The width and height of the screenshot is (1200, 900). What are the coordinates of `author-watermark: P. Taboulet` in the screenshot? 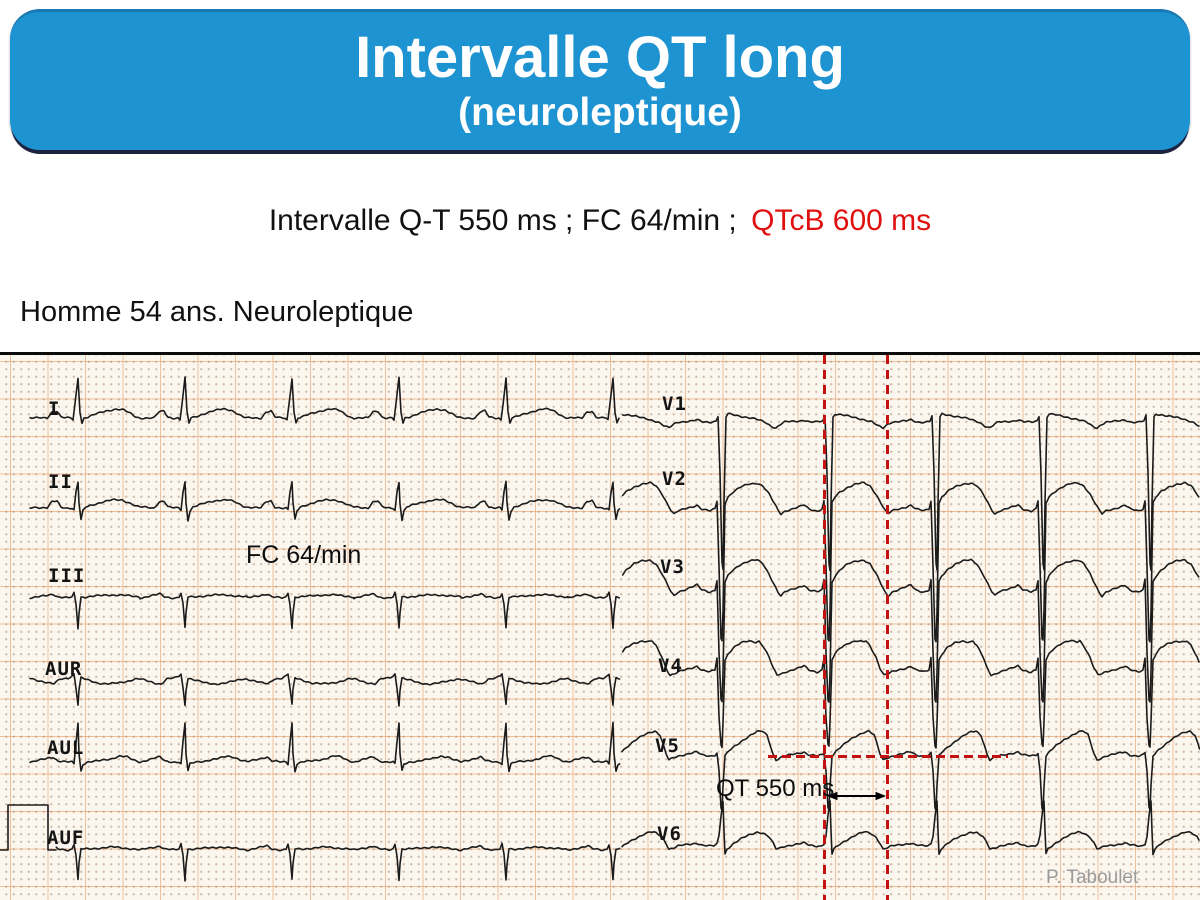 It's located at (1092, 877).